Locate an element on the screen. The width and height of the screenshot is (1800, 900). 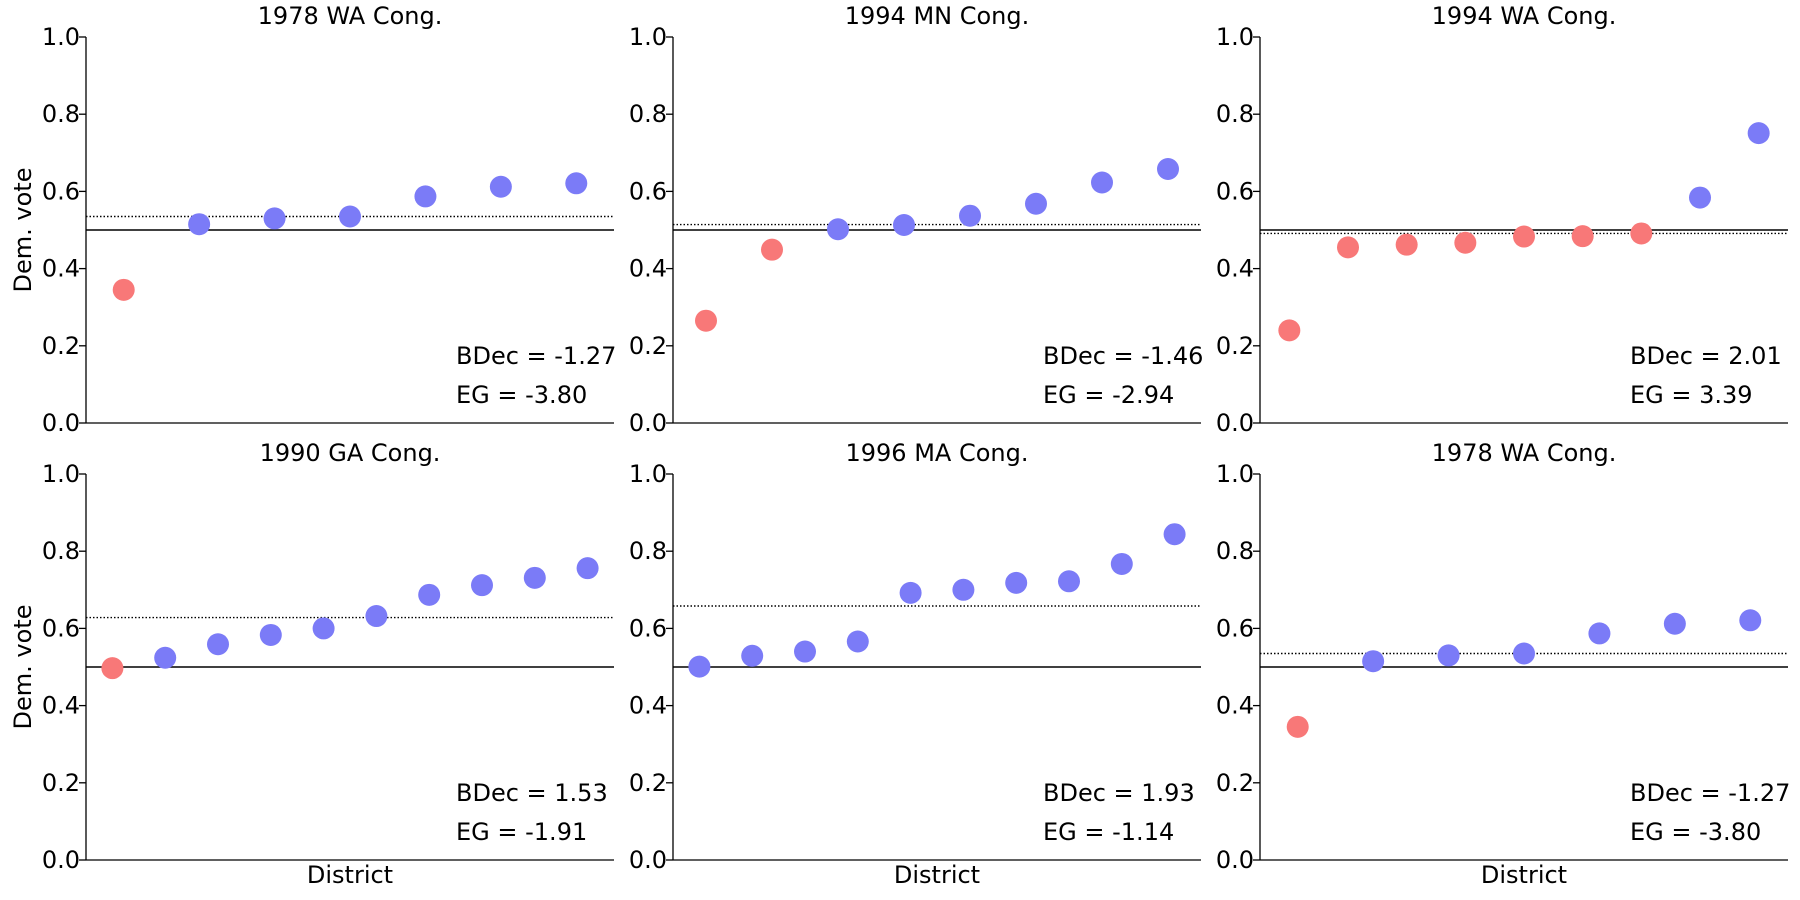
eg-annotation: EG = 3.39 is located at coordinates (1691, 395).